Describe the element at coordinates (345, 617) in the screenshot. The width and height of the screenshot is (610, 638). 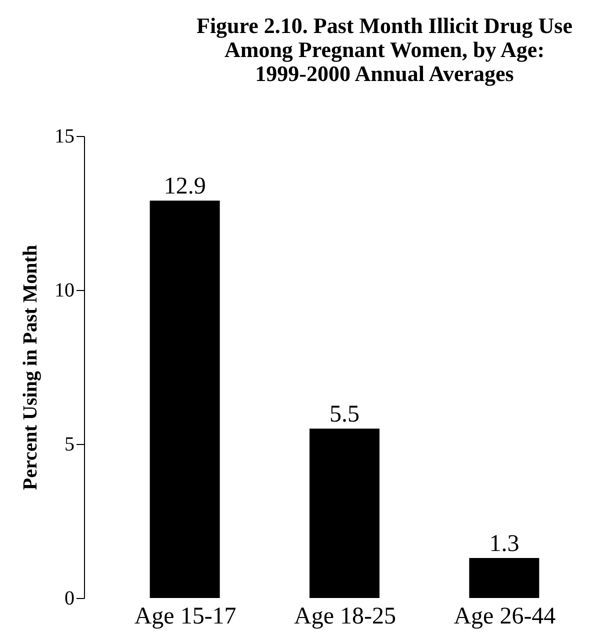
I see `x-tick-label: Age 18-25` at that location.